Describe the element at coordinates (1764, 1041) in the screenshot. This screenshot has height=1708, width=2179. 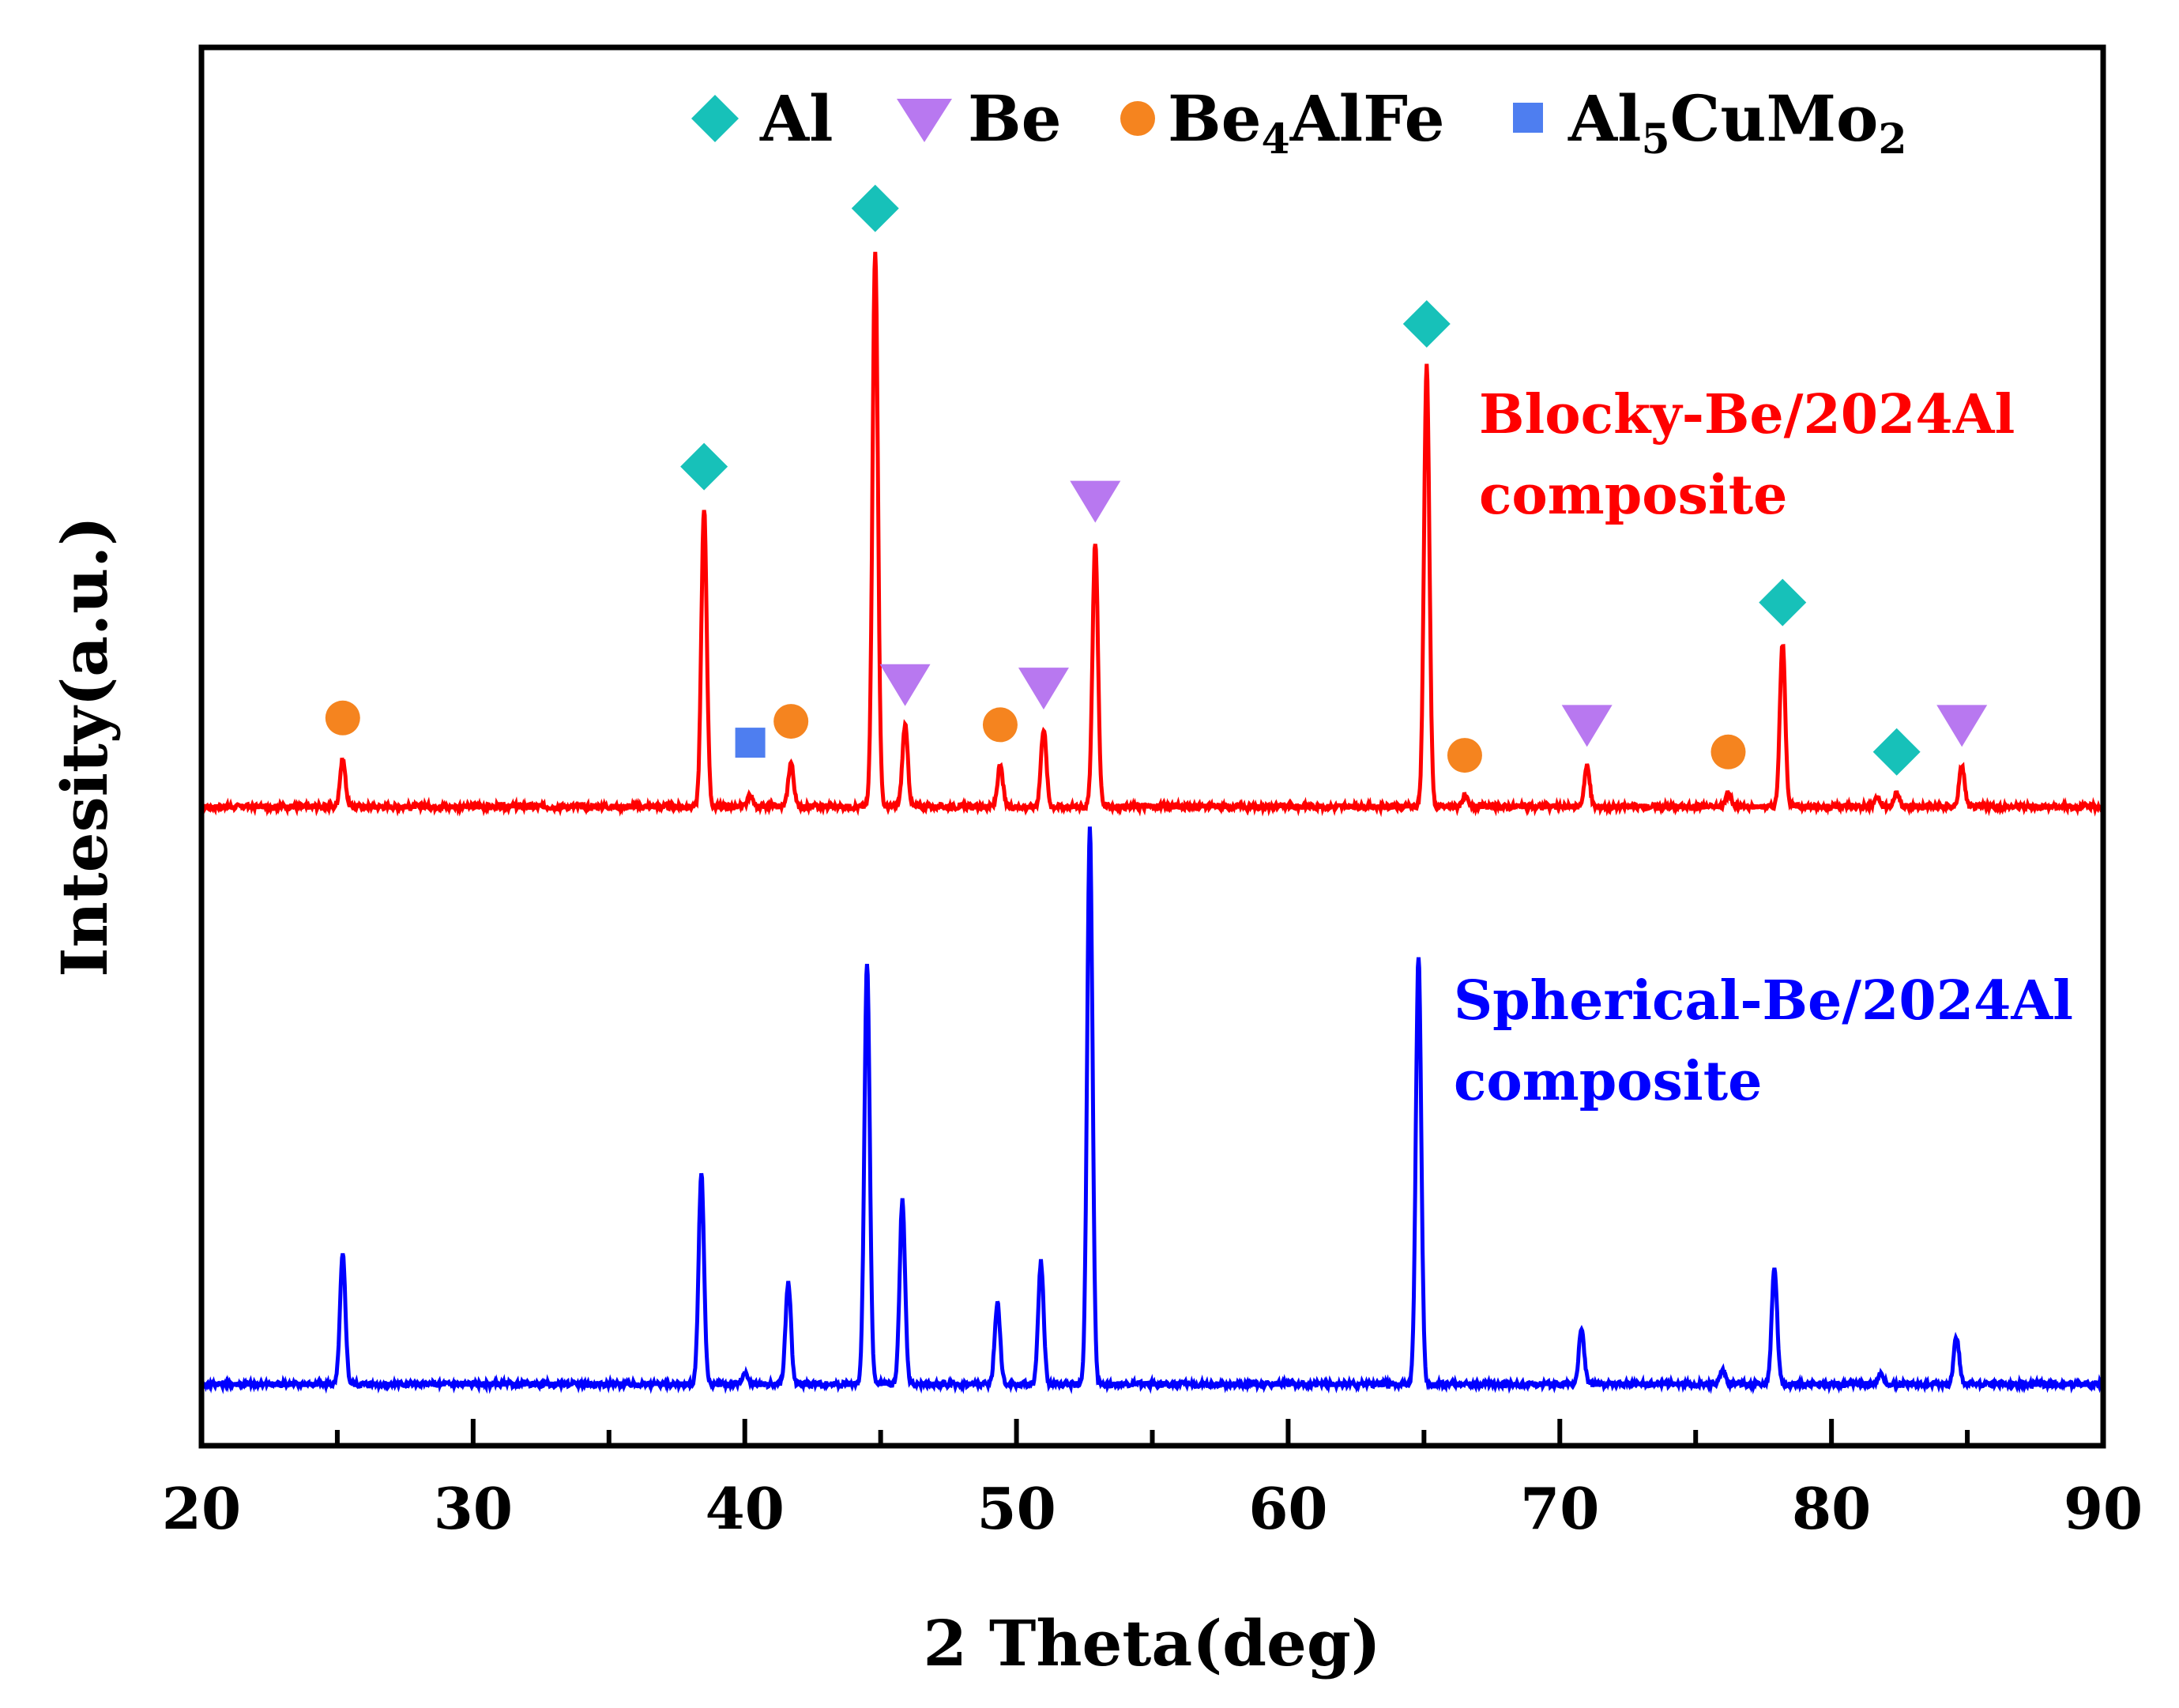
I see `series-label-spherical: Spherical-Be/2024Al composite` at that location.